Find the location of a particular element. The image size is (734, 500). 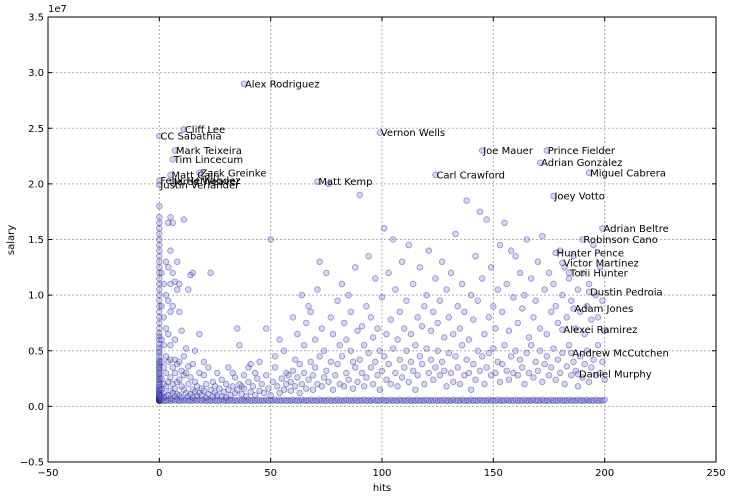

x-tick-label: 50 is located at coordinates (270, 473).